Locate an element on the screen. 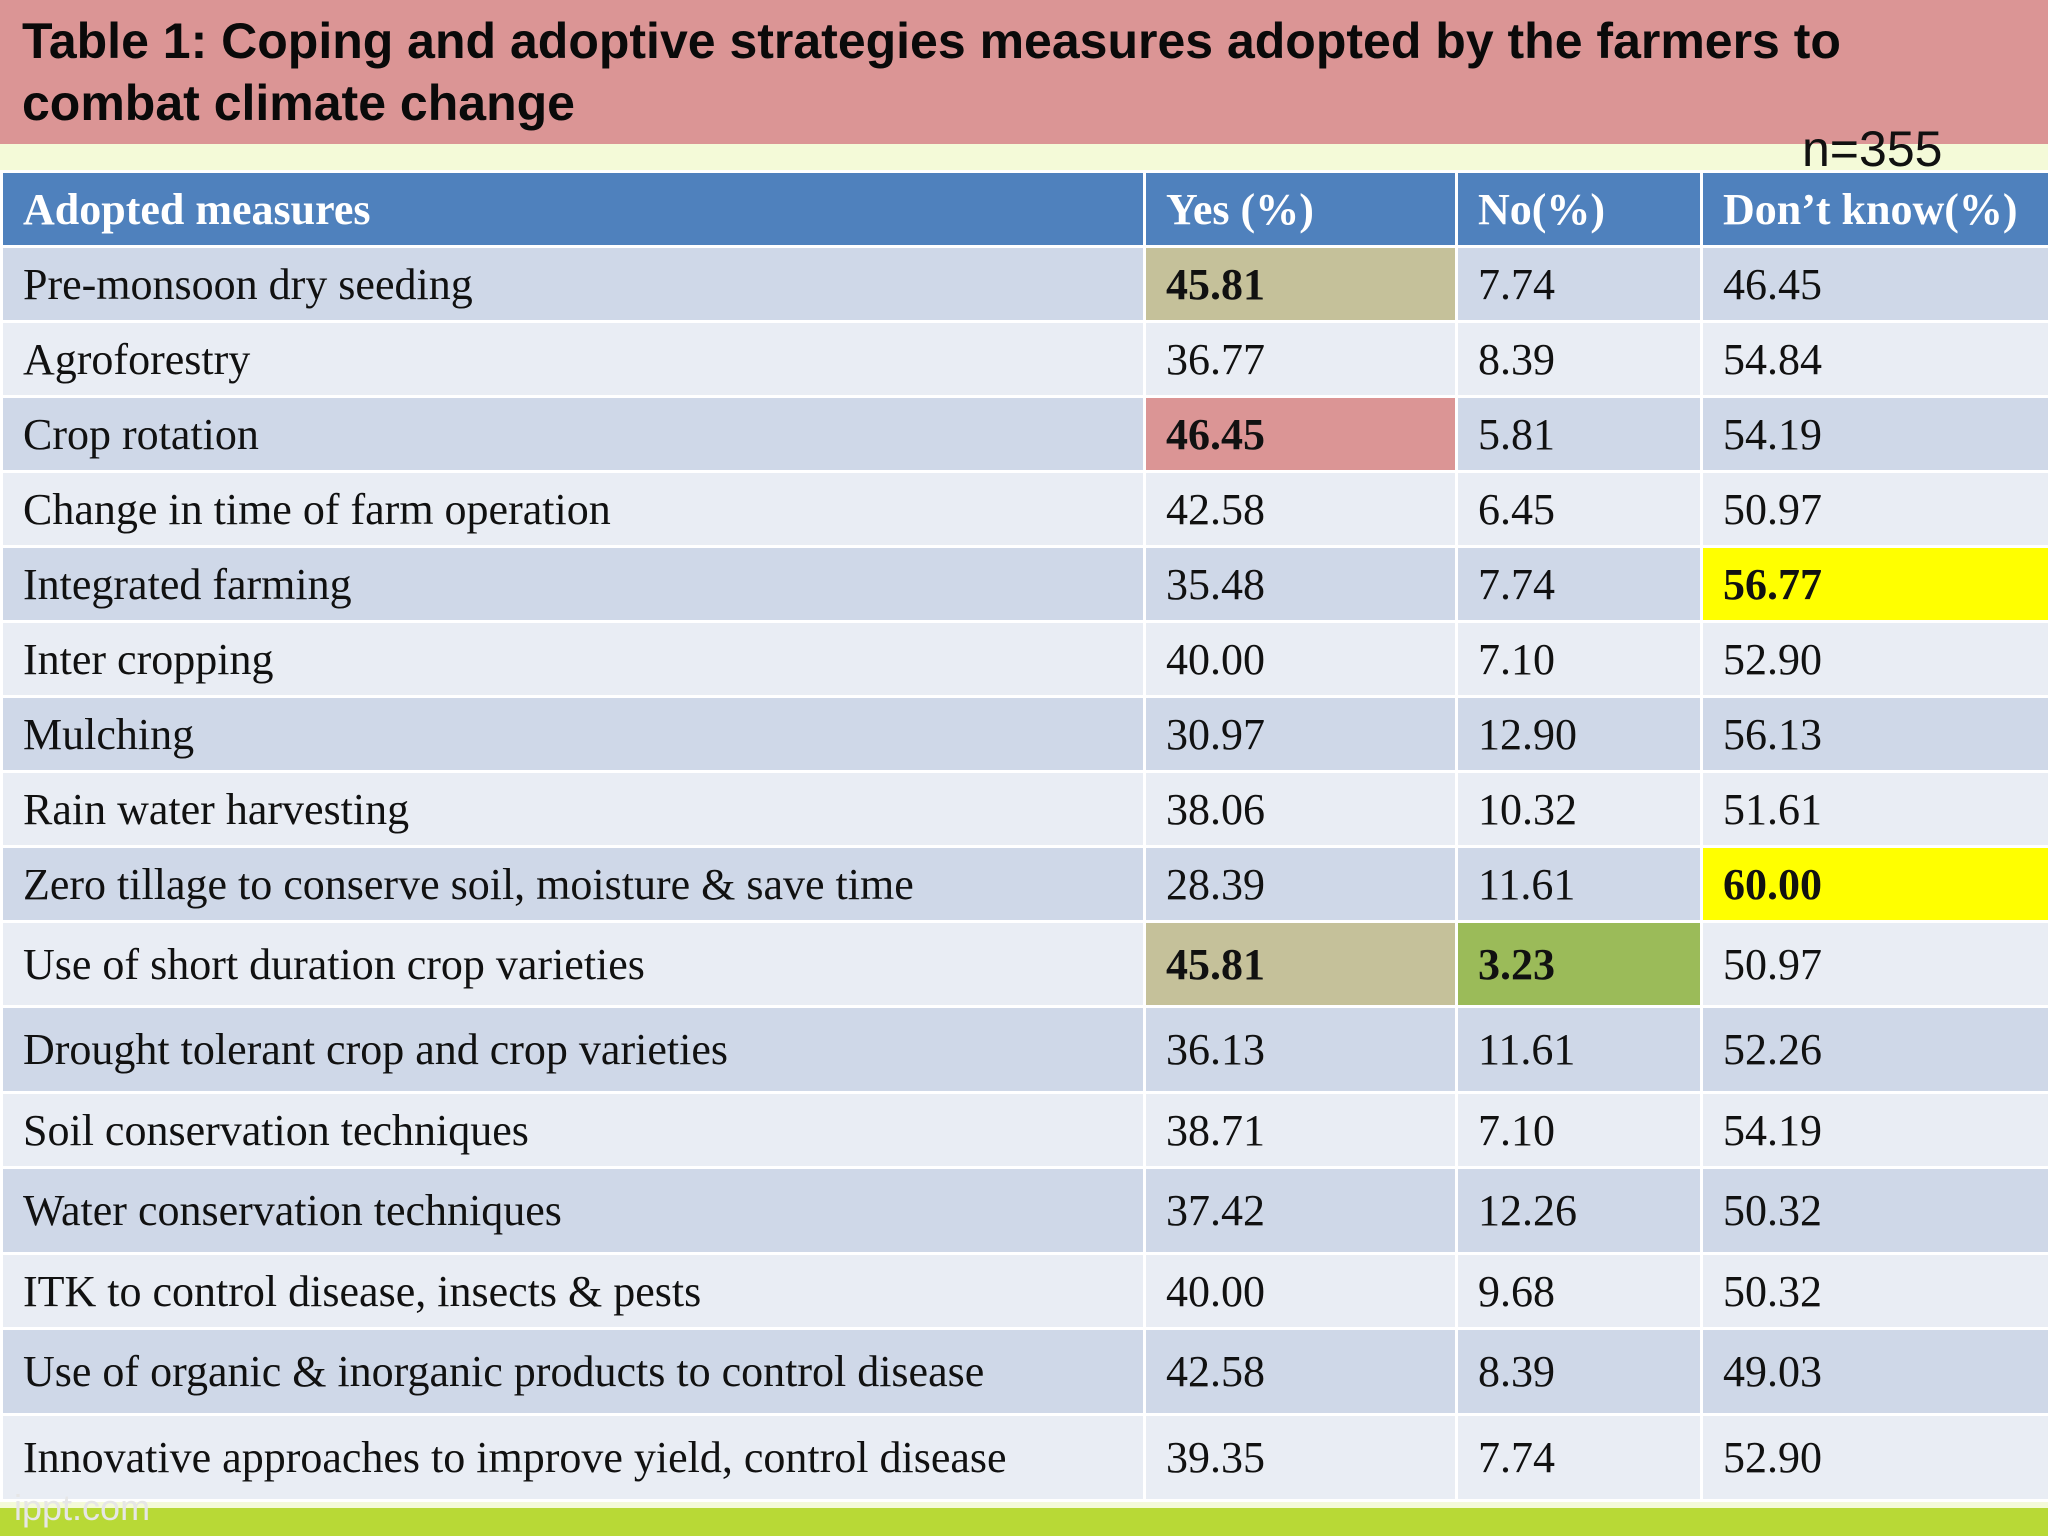 The image size is (2048, 1536). sample-size-label: n=355 is located at coordinates (1872, 149).